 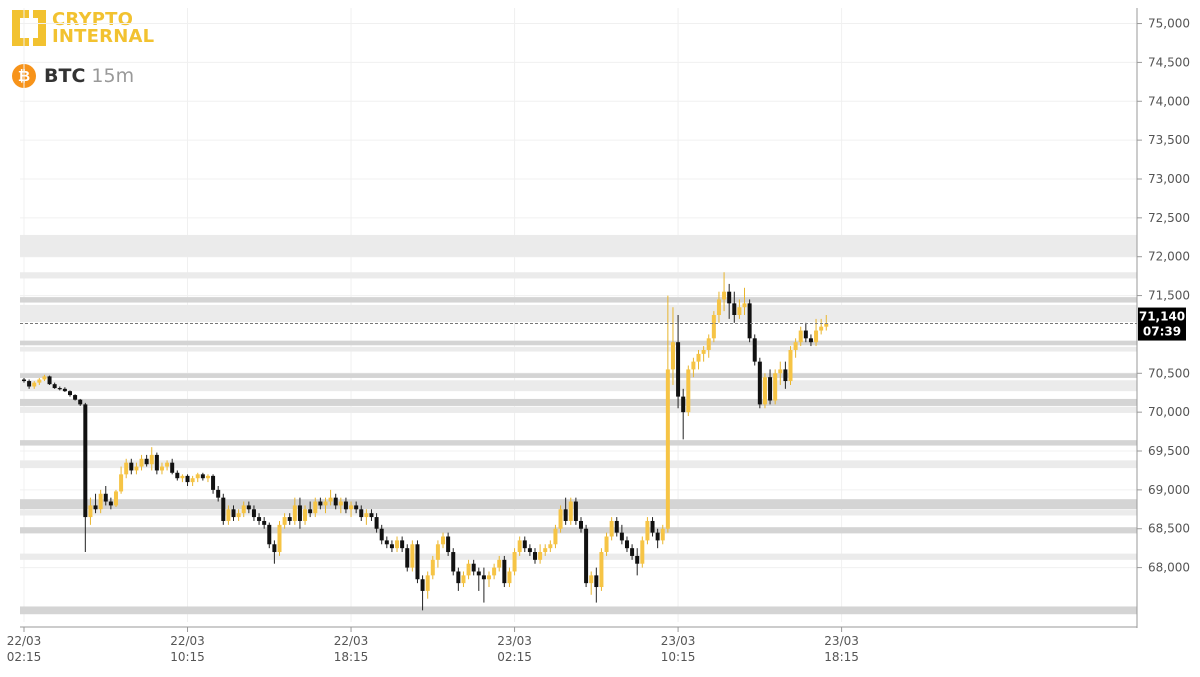 What do you see at coordinates (113, 76) in the screenshot?
I see `timeframe-label: 15m` at bounding box center [113, 76].